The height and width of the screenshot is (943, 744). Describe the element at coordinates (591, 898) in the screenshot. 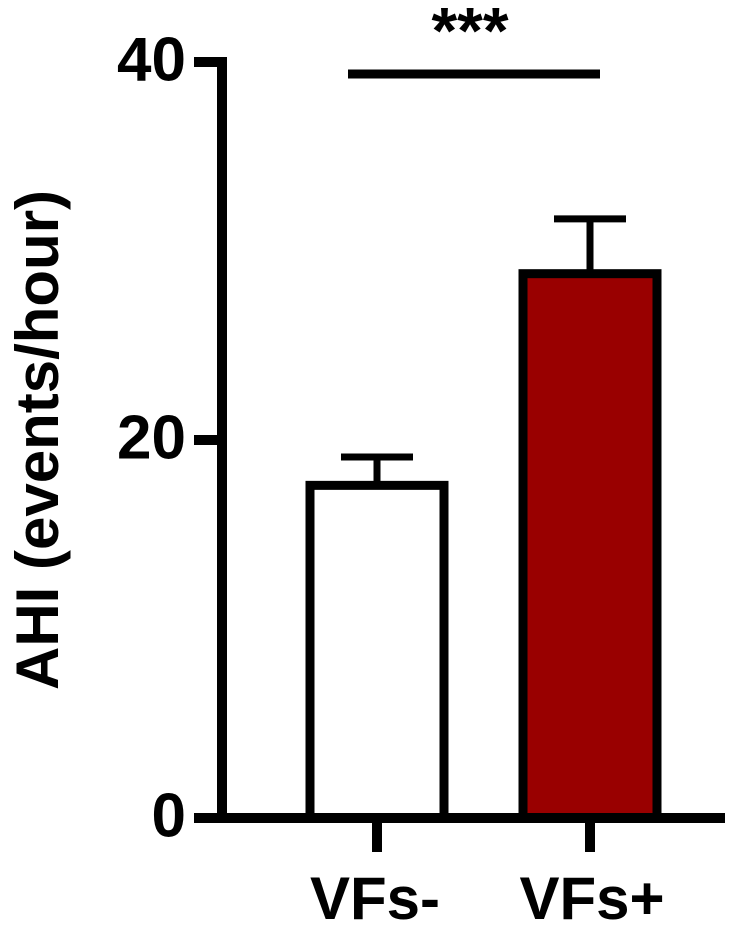

I see `x-tick-label: VFs+` at that location.